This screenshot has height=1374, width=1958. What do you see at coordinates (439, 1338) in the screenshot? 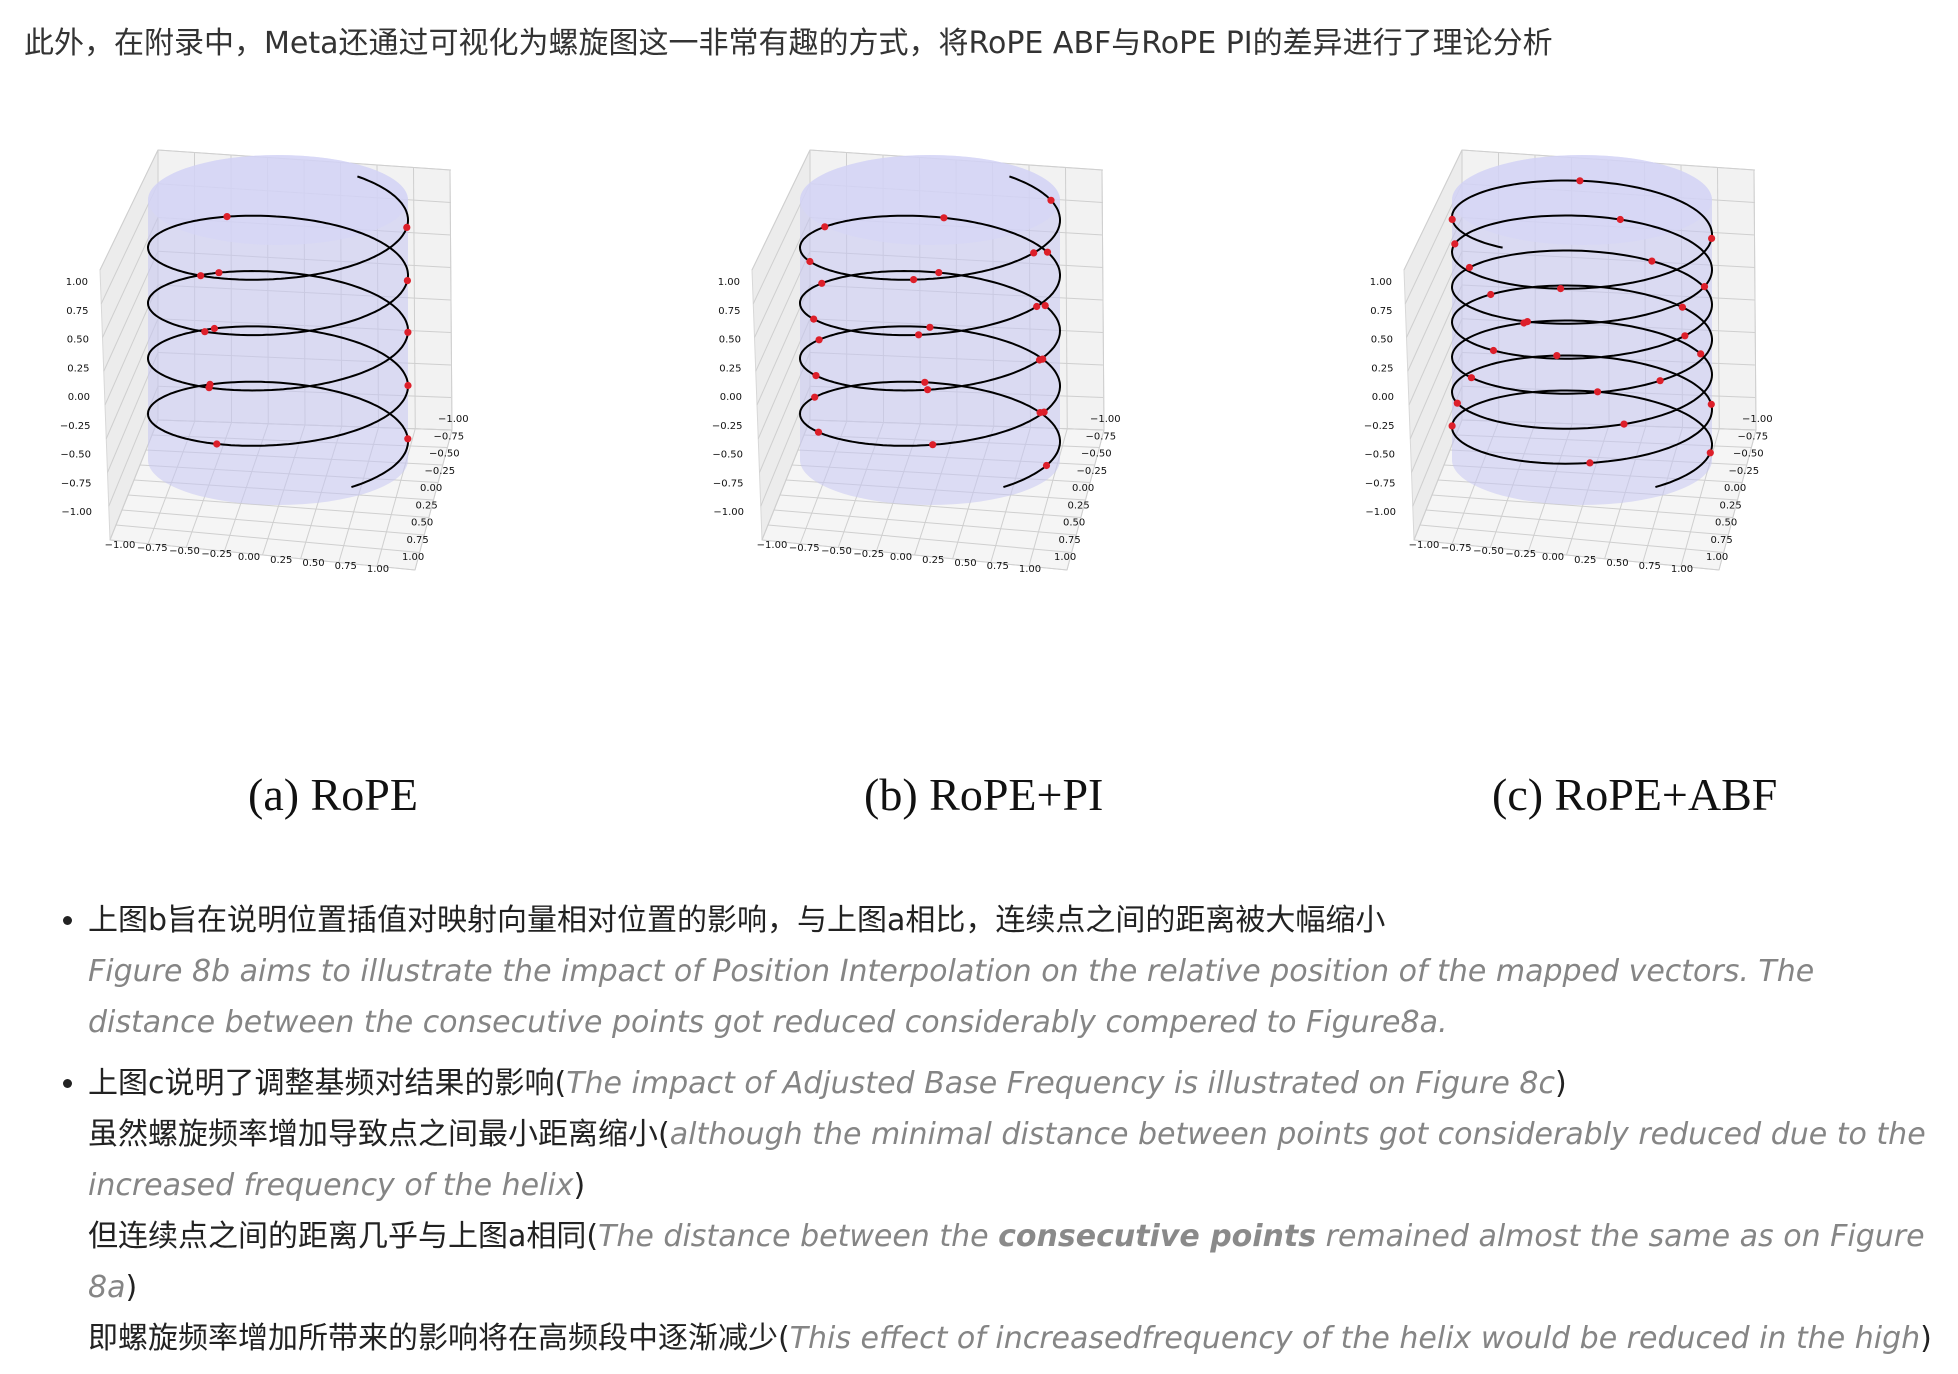
I see `c-line4-zh: 即螺旋频率增加所带来的影响将在高频段中逐渐减少(` at bounding box center [439, 1338].